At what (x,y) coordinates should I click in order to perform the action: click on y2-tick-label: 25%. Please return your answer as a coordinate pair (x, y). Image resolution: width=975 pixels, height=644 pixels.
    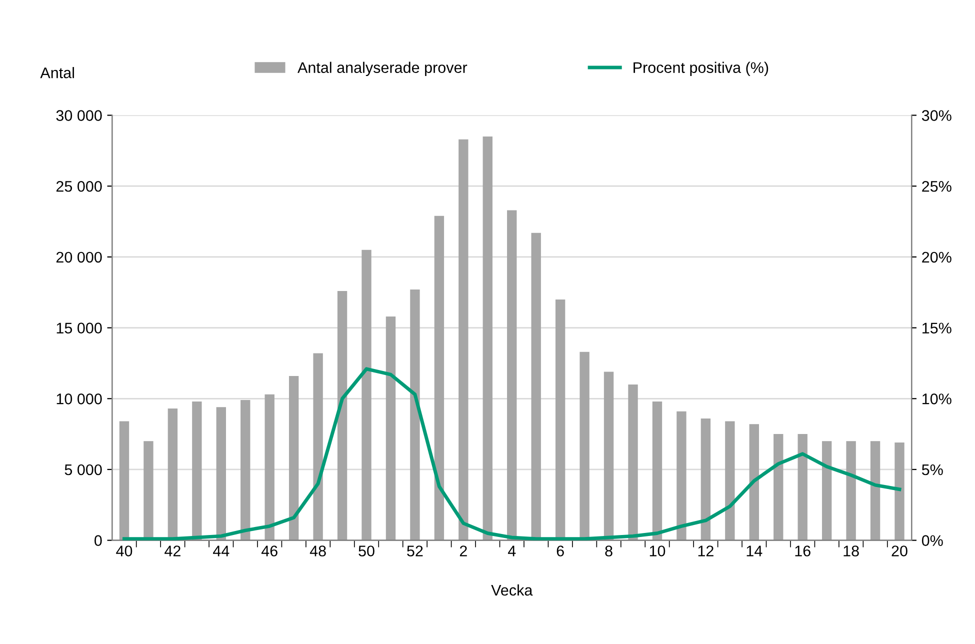
    Looking at the image, I should click on (937, 186).